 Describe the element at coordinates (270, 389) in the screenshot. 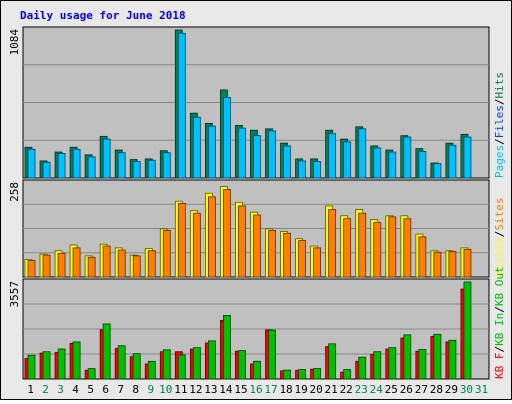

I see `x-tick-label: 17` at that location.